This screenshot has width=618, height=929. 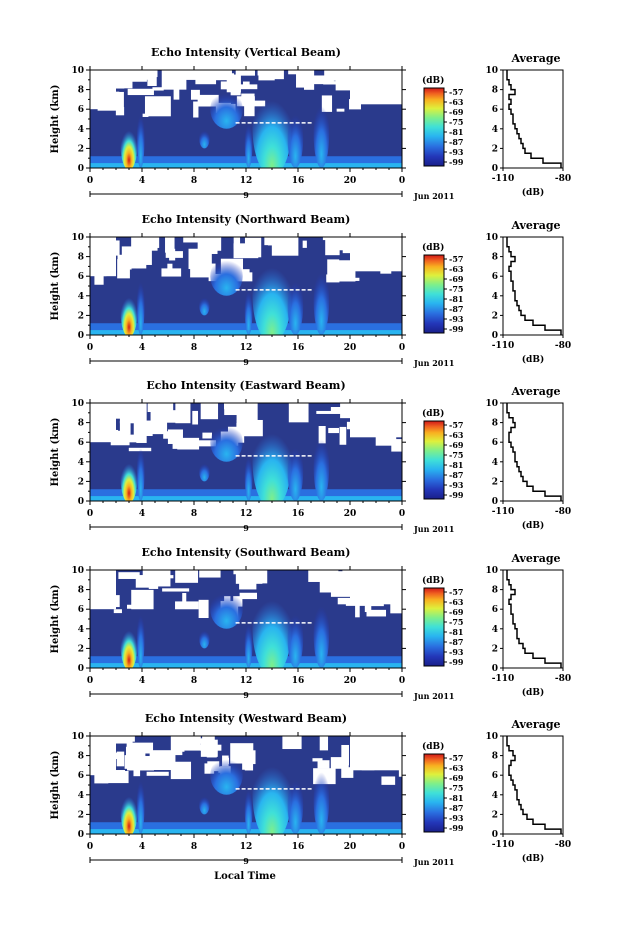 What do you see at coordinates (456, 132) in the screenshot?
I see `colorbar-tick-label: -81` at bounding box center [456, 132].